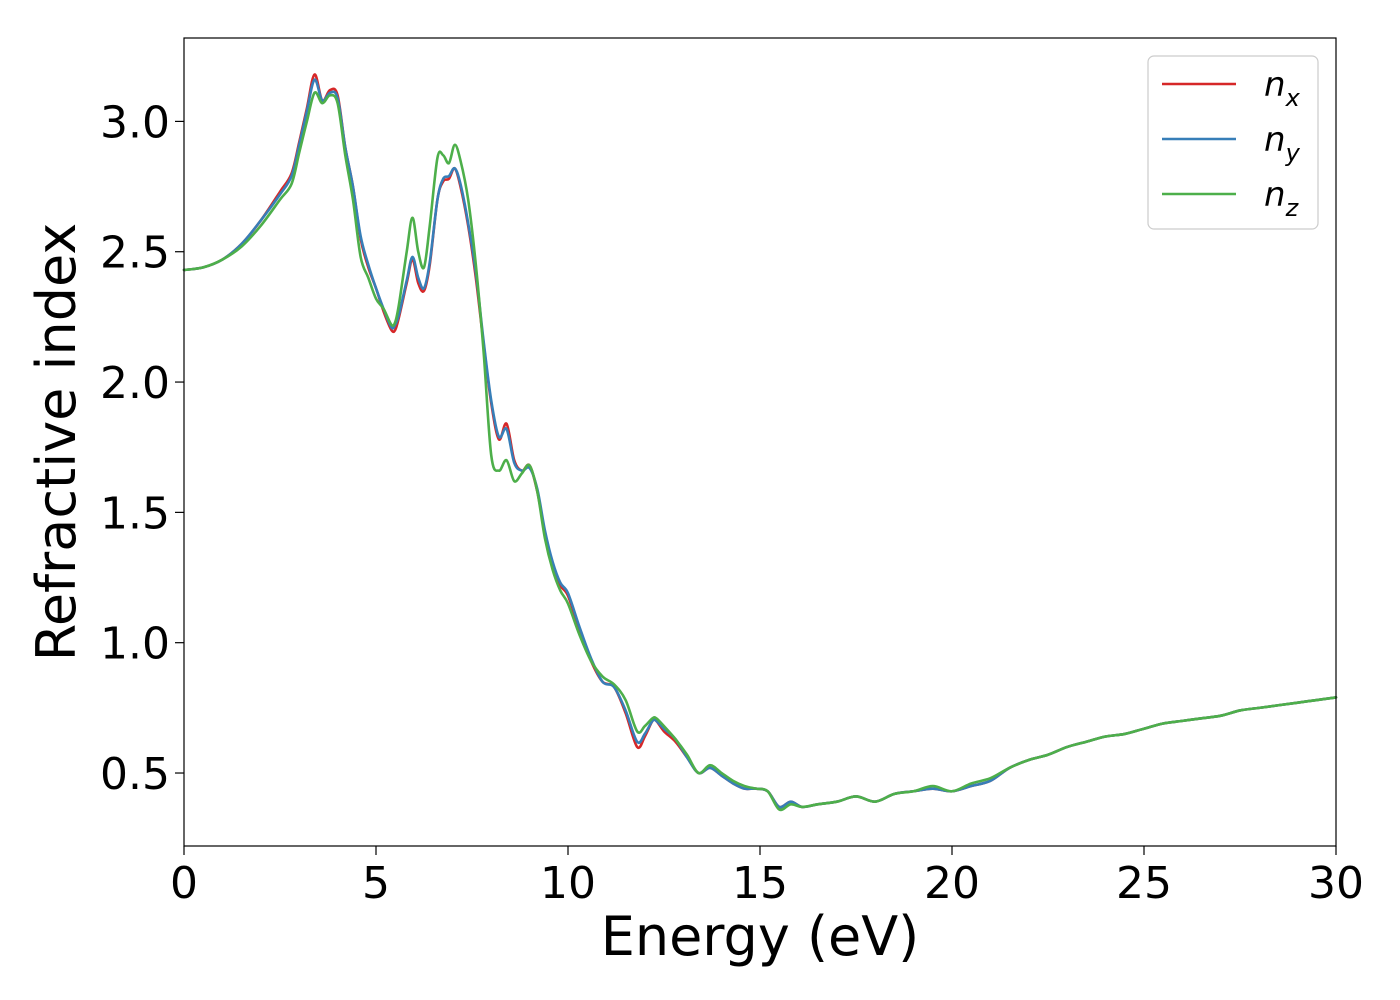 The image size is (1400, 1000). Describe the element at coordinates (142, 448) in the screenshot. I see `y-axis-ticks: 0.5 1.0 1.5 2.0 2.5 3.0` at that location.